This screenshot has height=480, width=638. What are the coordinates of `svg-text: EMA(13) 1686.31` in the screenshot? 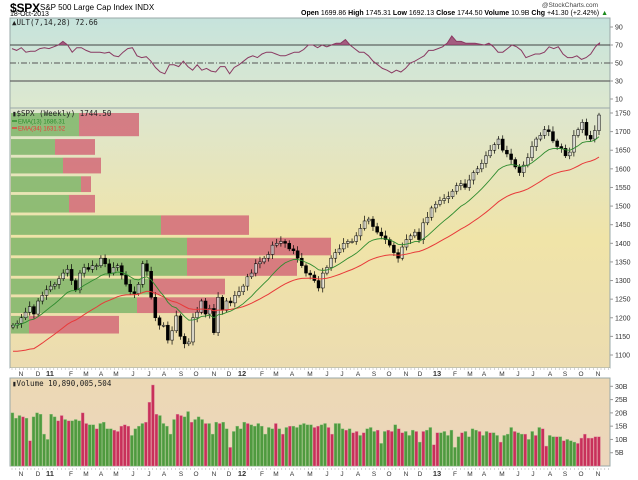 It's located at (42, 123).